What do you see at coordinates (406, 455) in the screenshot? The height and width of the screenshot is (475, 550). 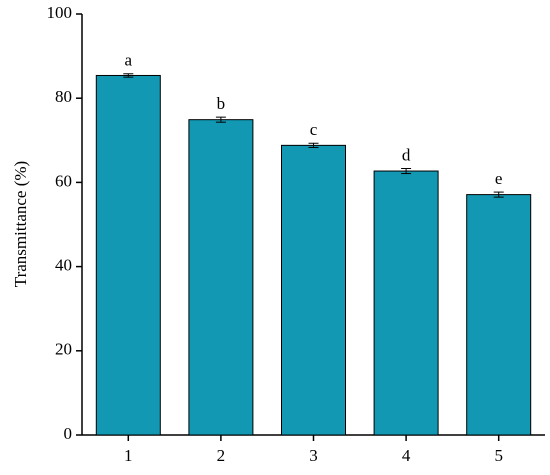 I see `x-tick-label: 4` at bounding box center [406, 455].